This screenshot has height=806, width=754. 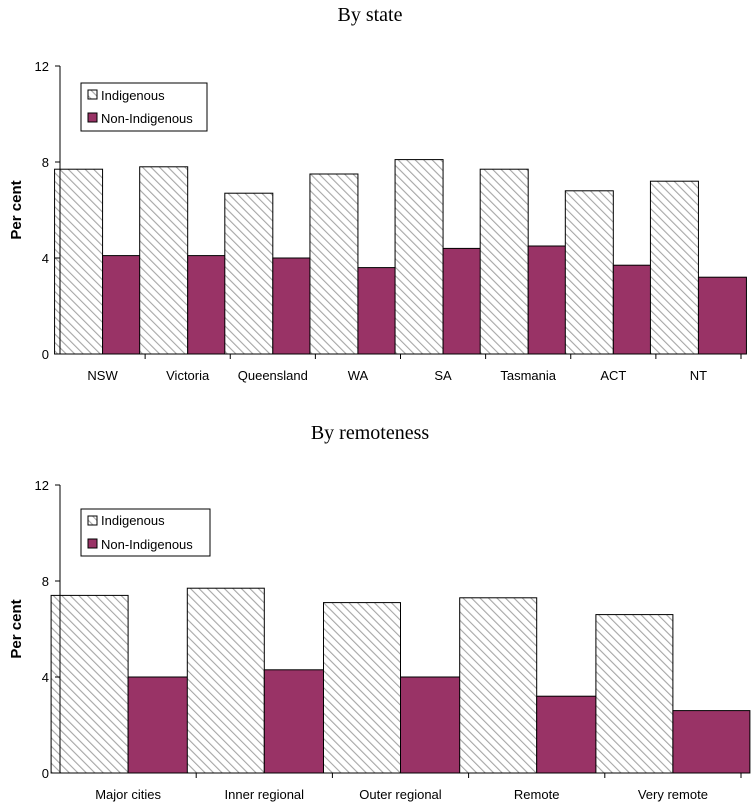 I want to click on x-tick-label: NT, so click(x=698, y=375).